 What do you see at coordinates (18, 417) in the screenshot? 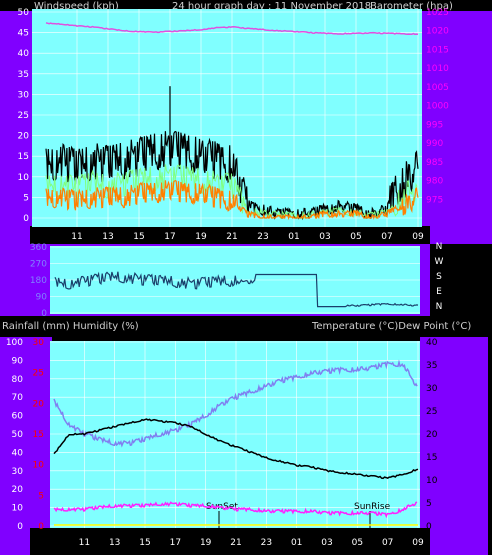
I see `humidity-tick: 60` at bounding box center [18, 417].